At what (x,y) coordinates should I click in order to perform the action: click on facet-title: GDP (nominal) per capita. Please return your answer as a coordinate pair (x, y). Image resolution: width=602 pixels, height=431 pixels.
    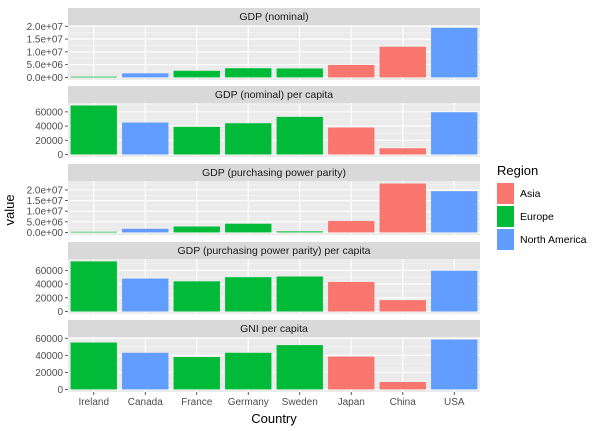
    Looking at the image, I should click on (274, 95).